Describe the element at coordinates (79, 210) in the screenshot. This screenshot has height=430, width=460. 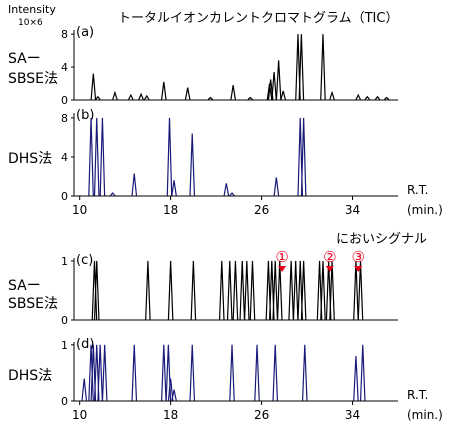
I see `x-tick-label: 10` at that location.